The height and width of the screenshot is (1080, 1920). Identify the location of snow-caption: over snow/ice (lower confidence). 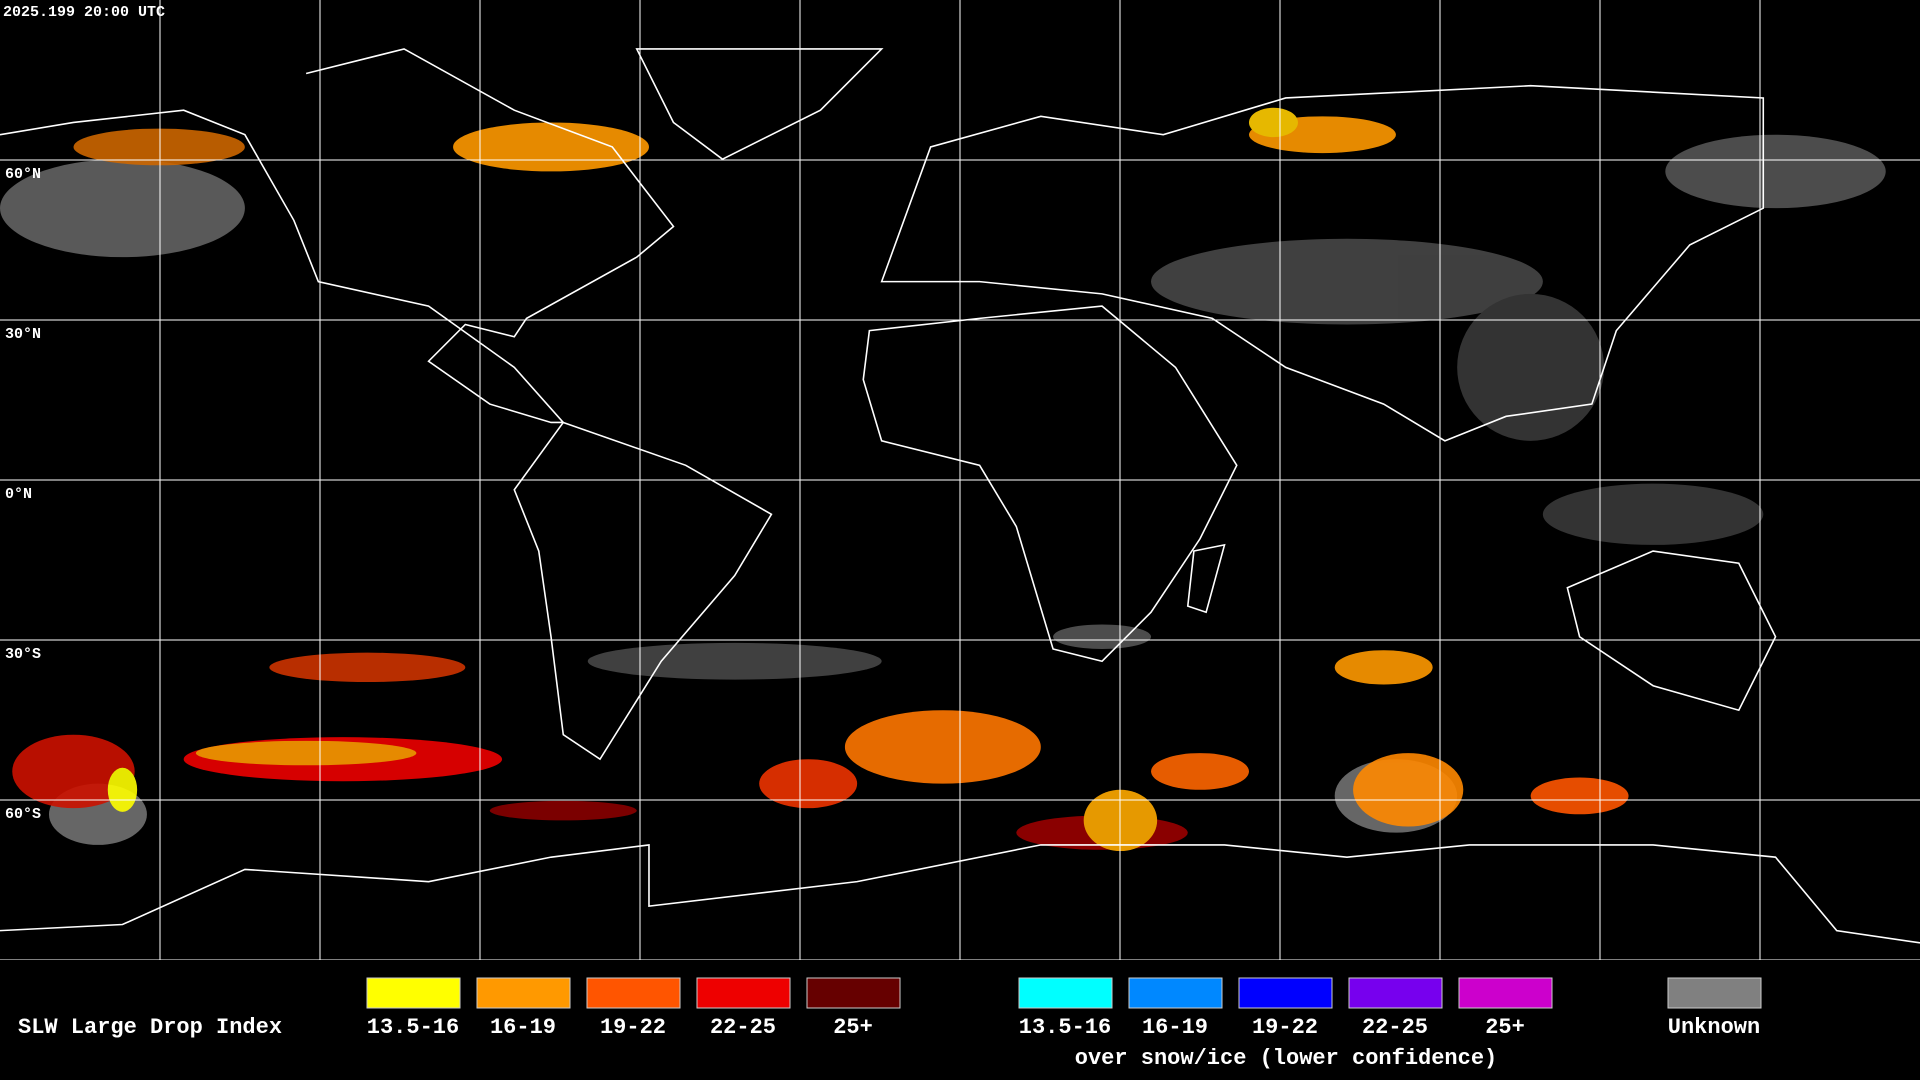
(1286, 1058).